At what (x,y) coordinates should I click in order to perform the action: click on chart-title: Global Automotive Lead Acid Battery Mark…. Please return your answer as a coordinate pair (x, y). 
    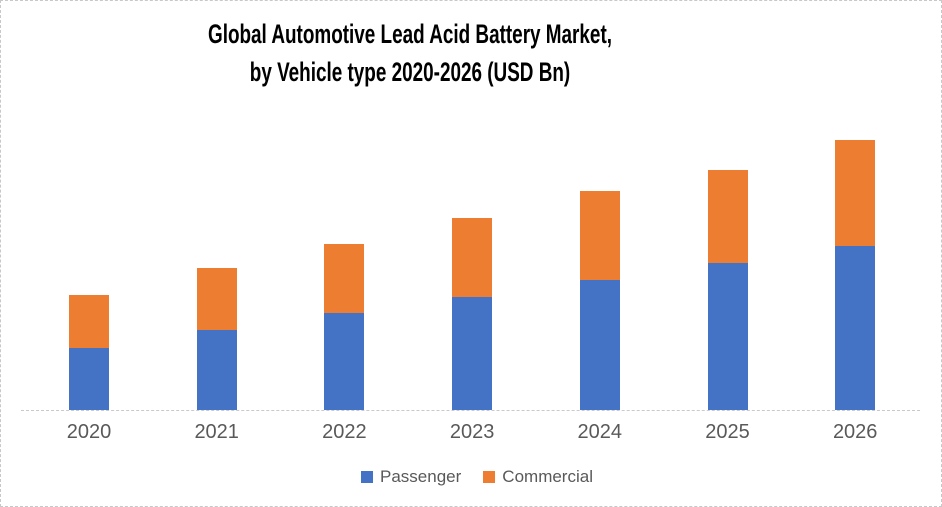
    Looking at the image, I should click on (410, 53).